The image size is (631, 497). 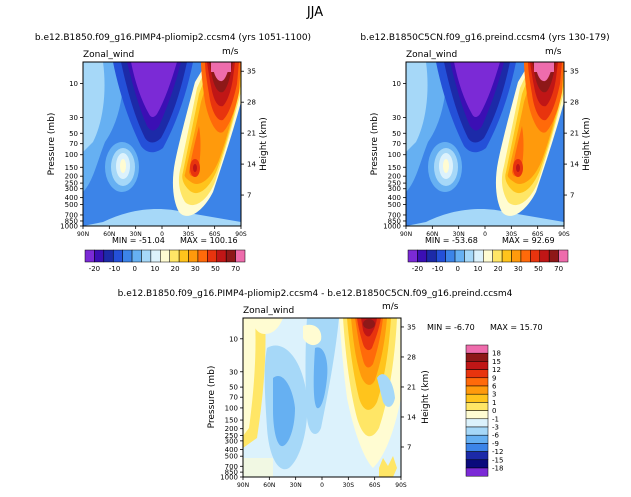 What do you see at coordinates (162, 144) in the screenshot?
I see `panel-1-contour-field` at bounding box center [162, 144].